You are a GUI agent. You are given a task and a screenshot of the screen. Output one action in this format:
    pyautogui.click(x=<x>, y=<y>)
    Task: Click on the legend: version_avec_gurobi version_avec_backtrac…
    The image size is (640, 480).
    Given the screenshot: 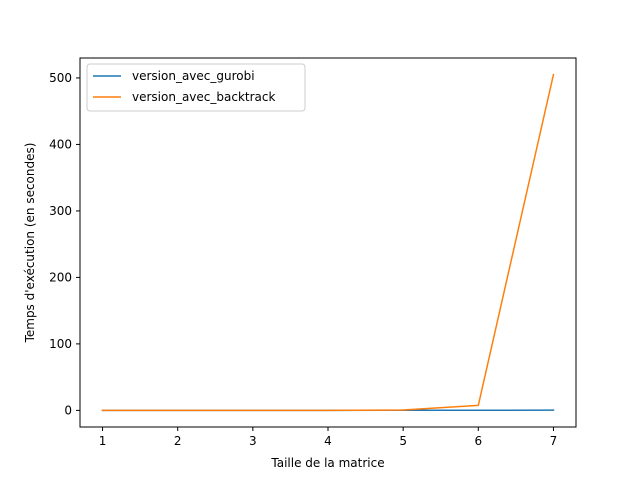 What is the action you would take?
    pyautogui.click(x=196, y=87)
    